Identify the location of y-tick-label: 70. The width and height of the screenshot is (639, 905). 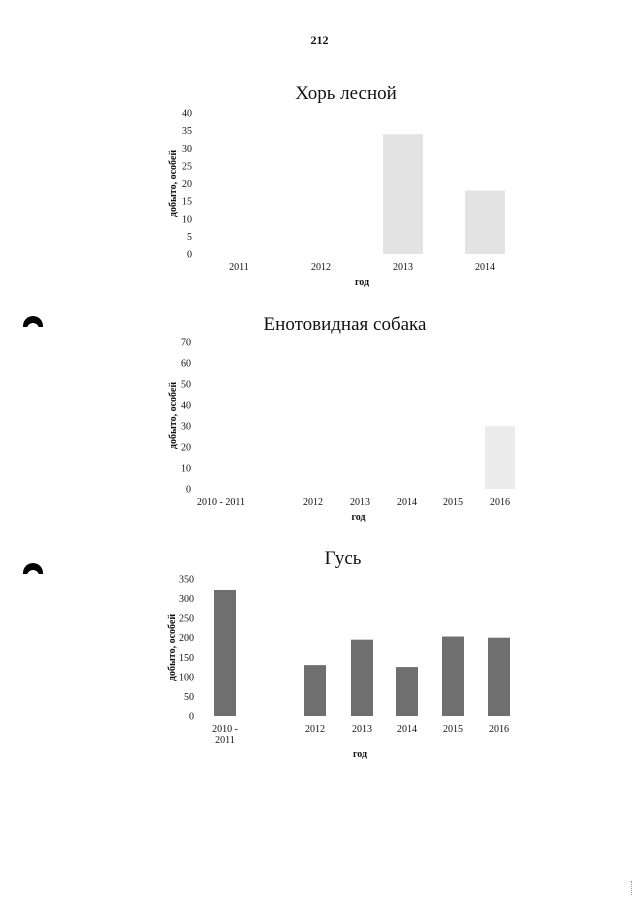
(186, 343).